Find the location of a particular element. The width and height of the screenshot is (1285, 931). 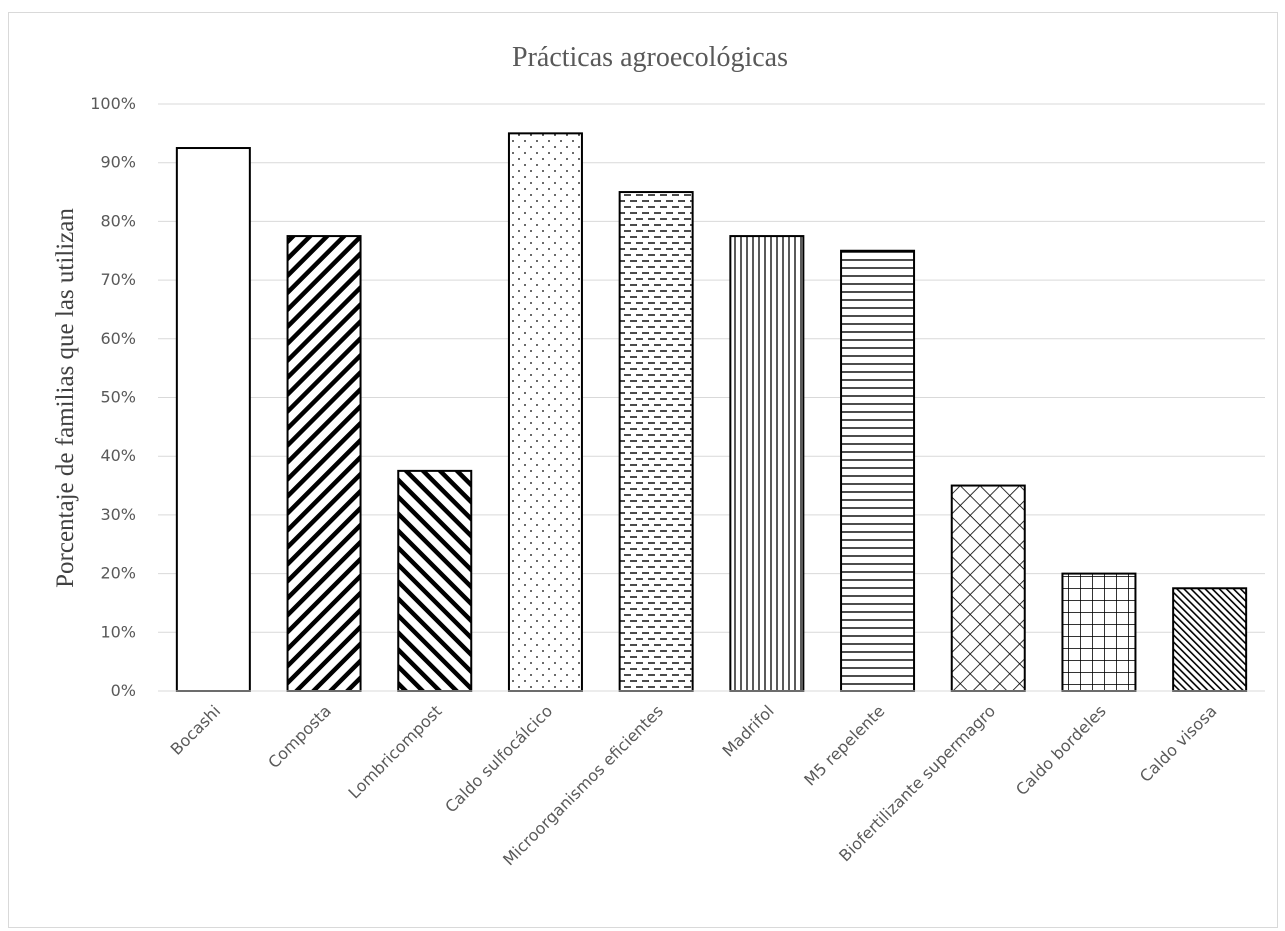

y-tick-label: 70% is located at coordinates (118, 279).